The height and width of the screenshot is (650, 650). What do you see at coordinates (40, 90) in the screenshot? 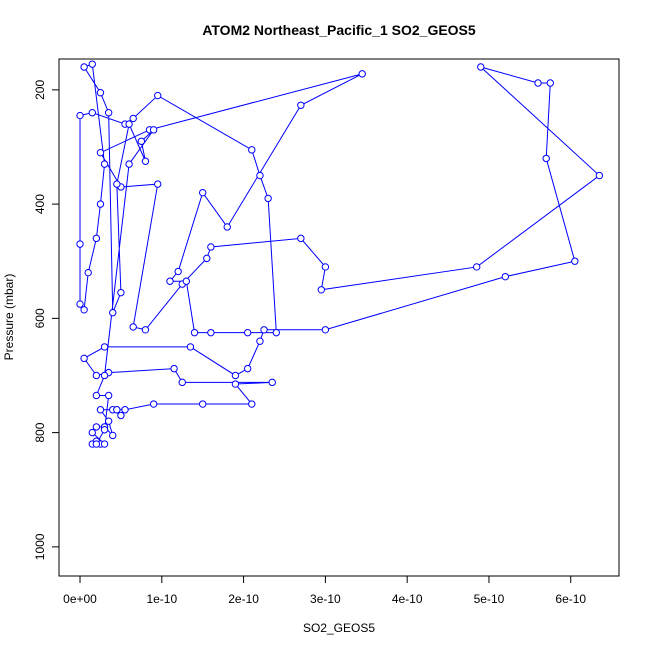
I see `y-tick-label: 200` at bounding box center [40, 90].